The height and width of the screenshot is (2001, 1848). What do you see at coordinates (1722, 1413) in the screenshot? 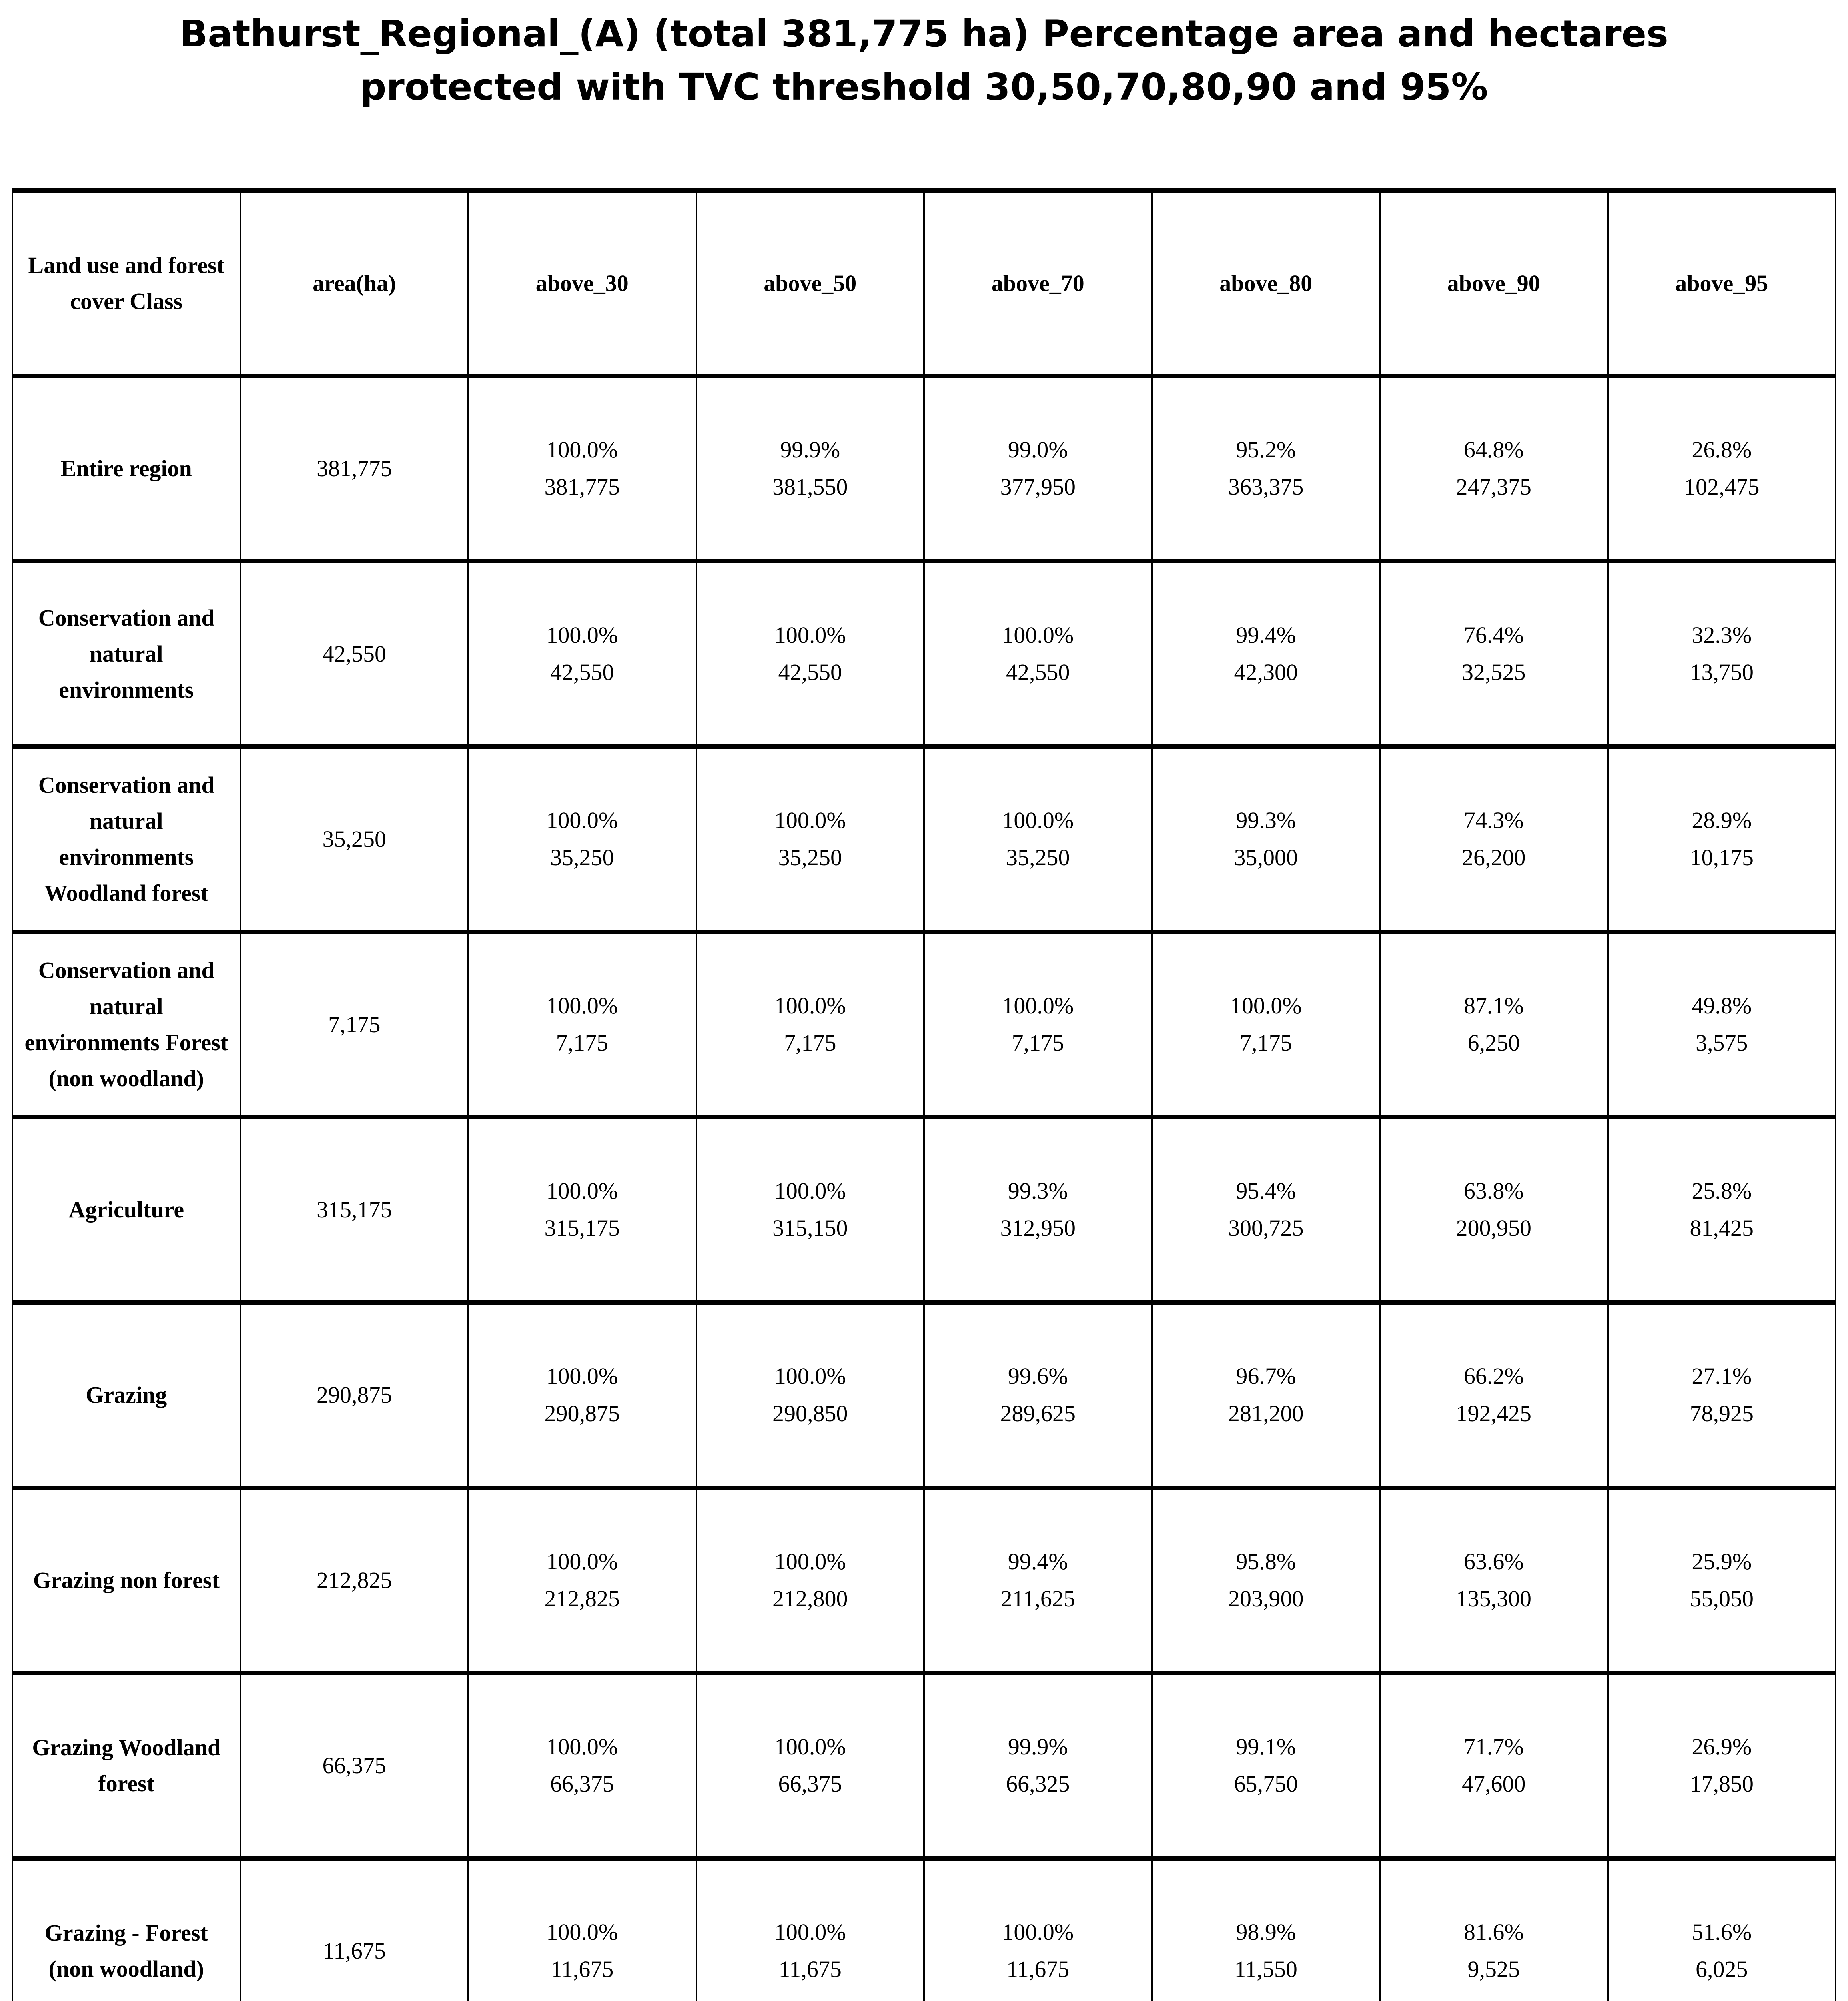
I see `hectares-value: 78,925` at bounding box center [1722, 1413].